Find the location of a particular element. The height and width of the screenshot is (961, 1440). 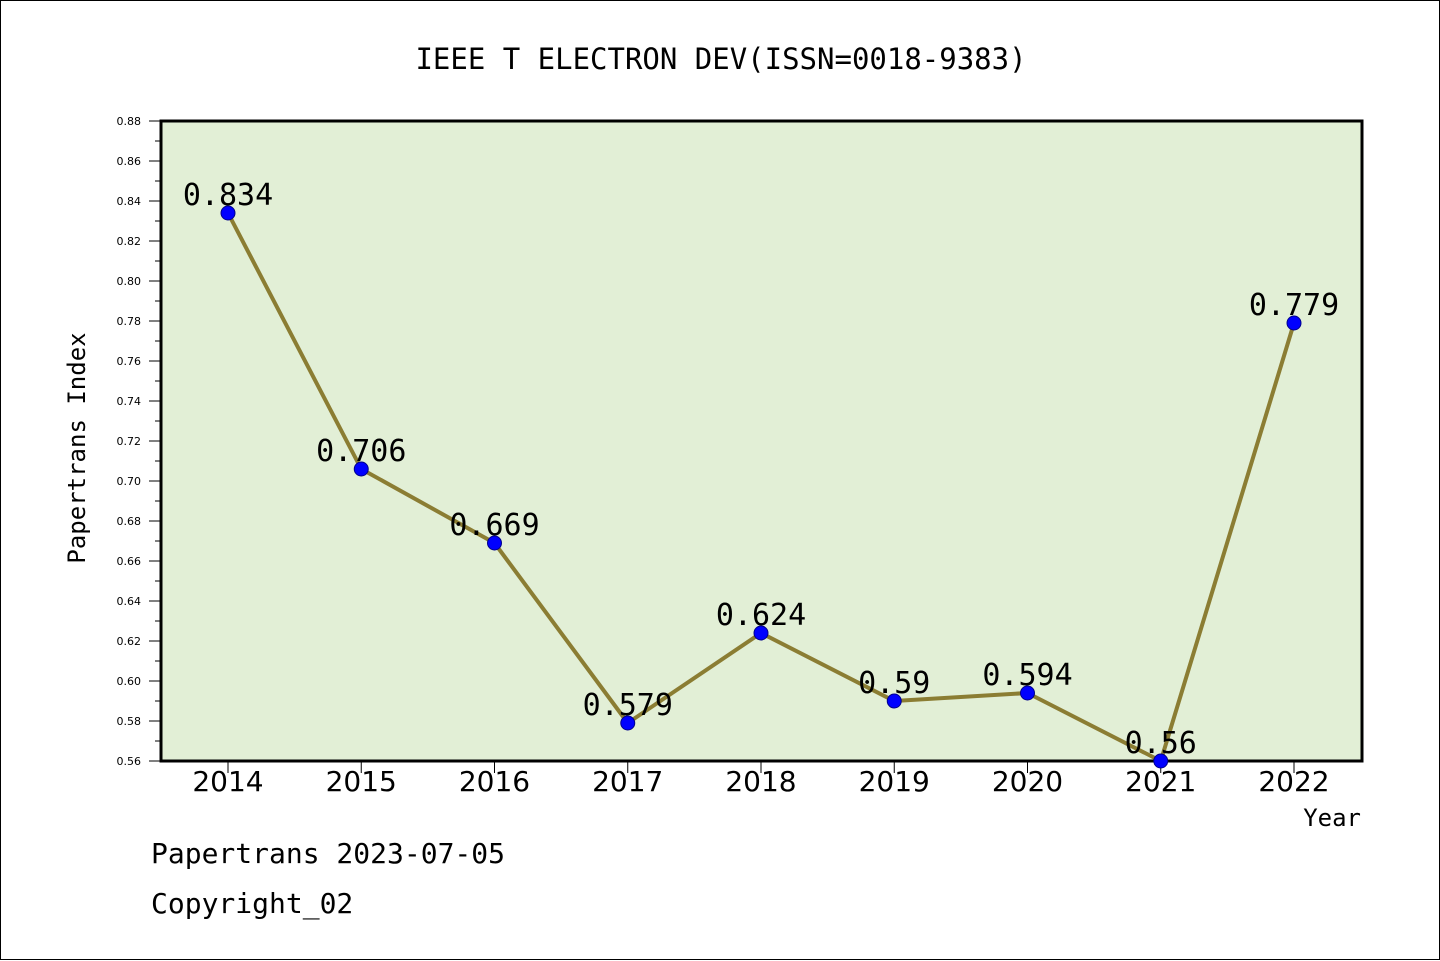

data-label: 0.834 is located at coordinates (228, 195).